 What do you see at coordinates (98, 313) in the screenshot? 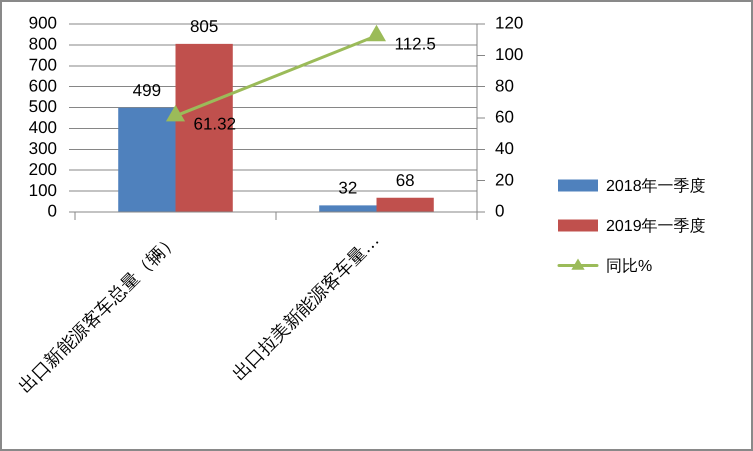
I see `x-tick-label: 出口新能源客车总量（辆）` at bounding box center [98, 313].